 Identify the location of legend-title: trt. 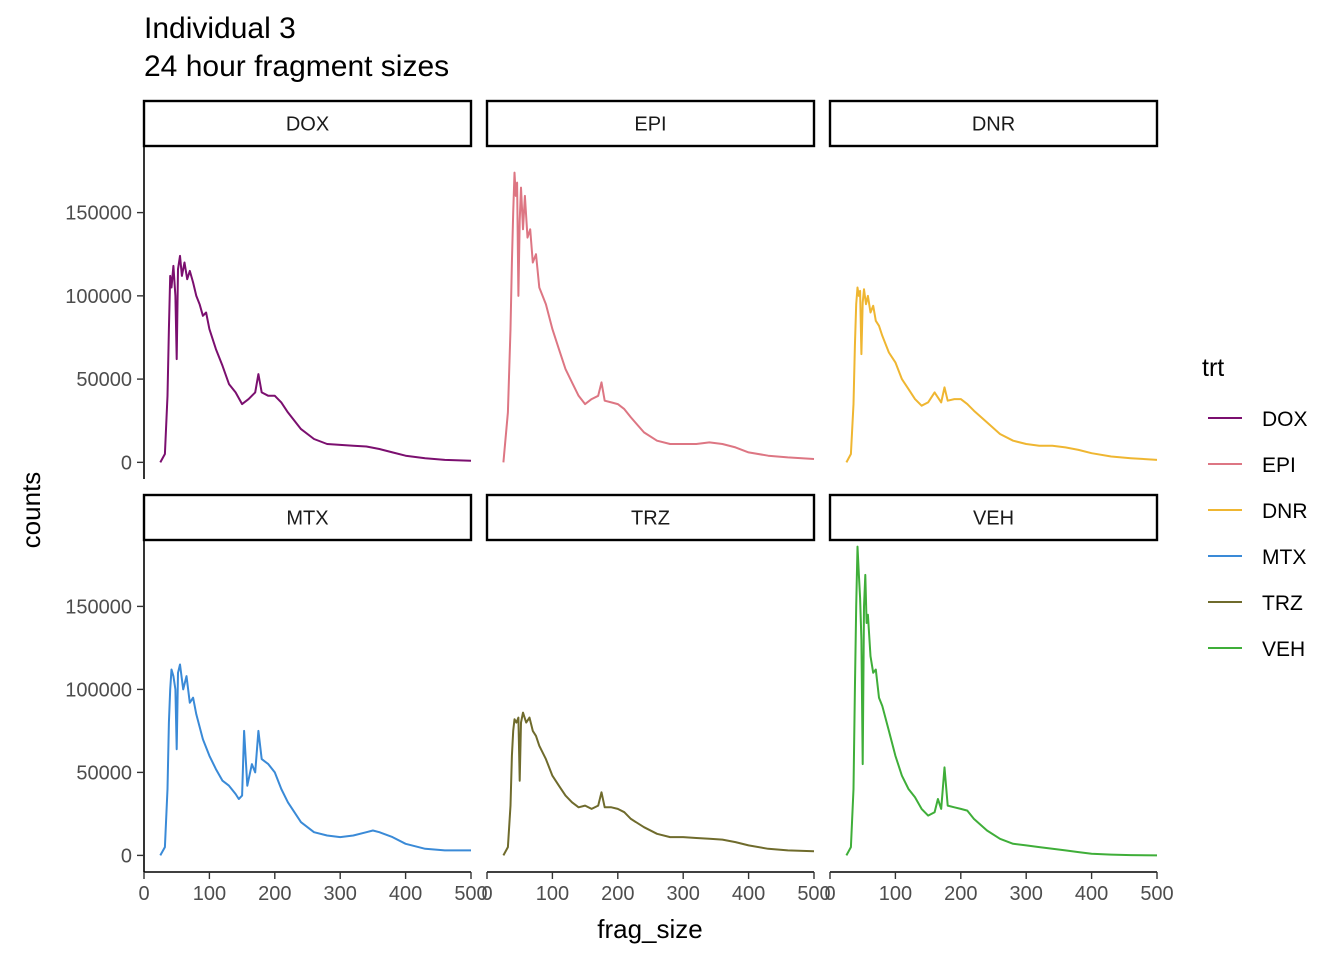
(1213, 368).